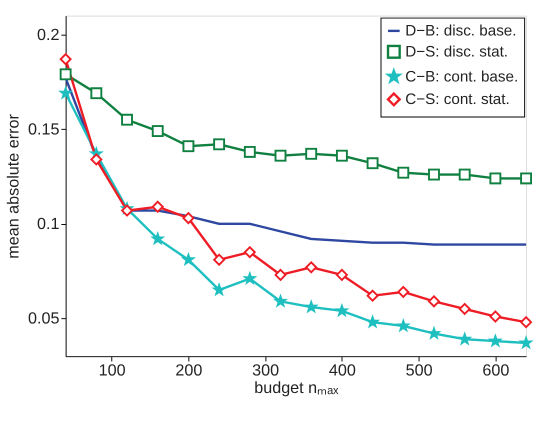 Image resolution: width=547 pixels, height=426 pixels. Describe the element at coordinates (419, 371) in the screenshot. I see `x-tick-label: 500` at that location.